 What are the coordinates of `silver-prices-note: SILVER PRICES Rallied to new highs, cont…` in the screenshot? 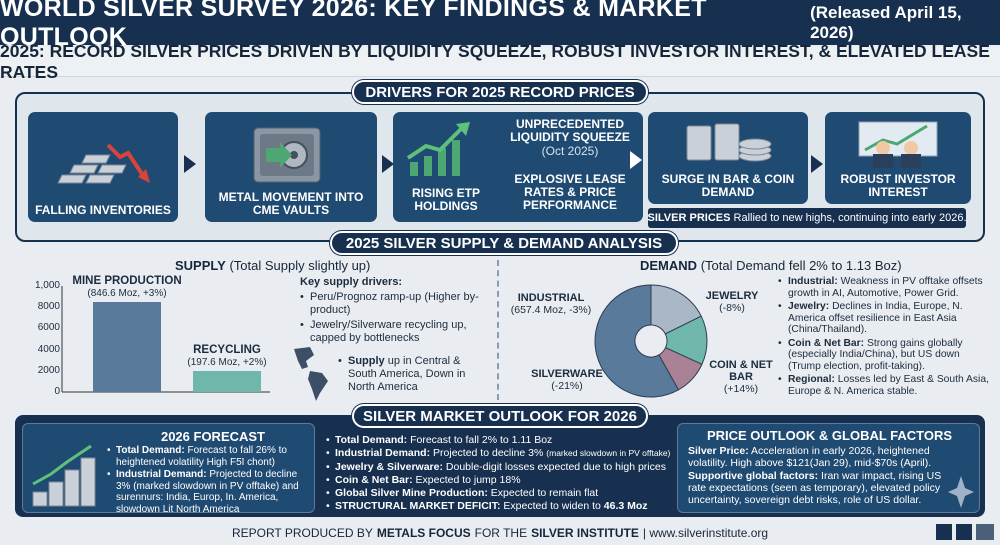 It's located at (807, 218).